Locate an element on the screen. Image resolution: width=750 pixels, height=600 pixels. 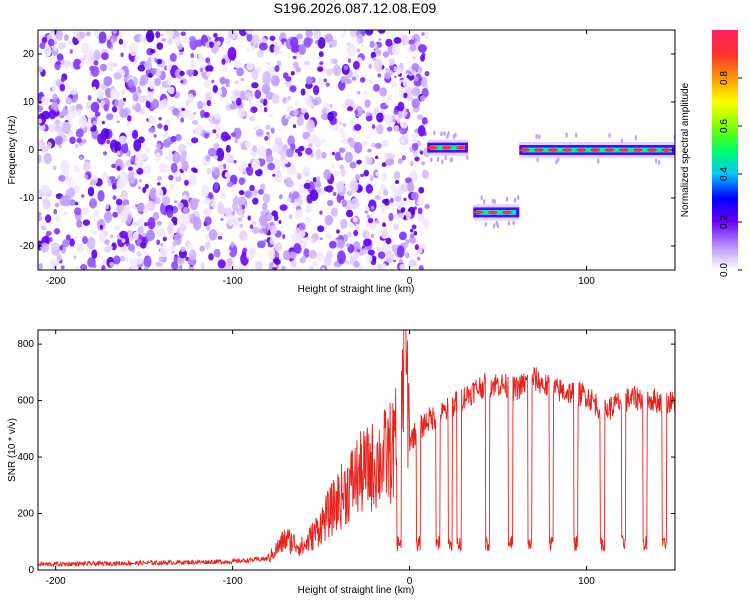
top-x-tick-label: -200 is located at coordinates (56, 281).